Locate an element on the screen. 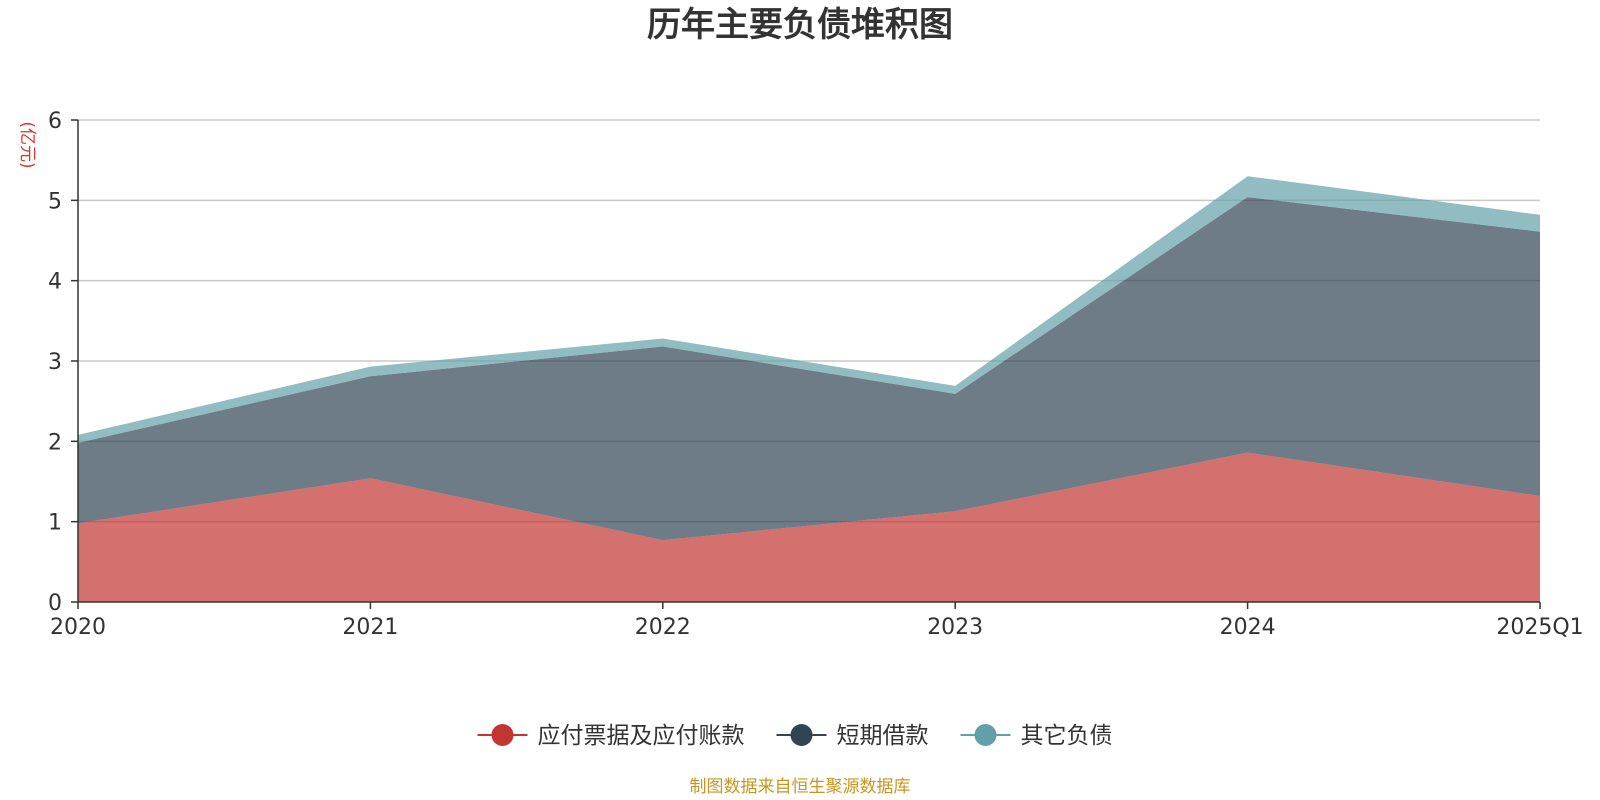 This screenshot has height=800, width=1600. x-tick-label: 2023 is located at coordinates (955, 627).